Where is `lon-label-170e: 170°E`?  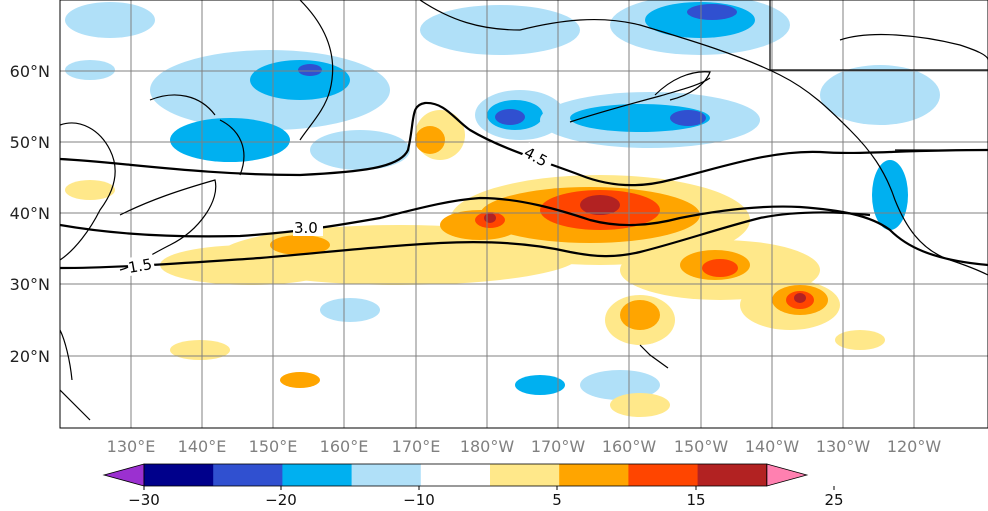
lon-label-170e: 170°E is located at coordinates (416, 446).